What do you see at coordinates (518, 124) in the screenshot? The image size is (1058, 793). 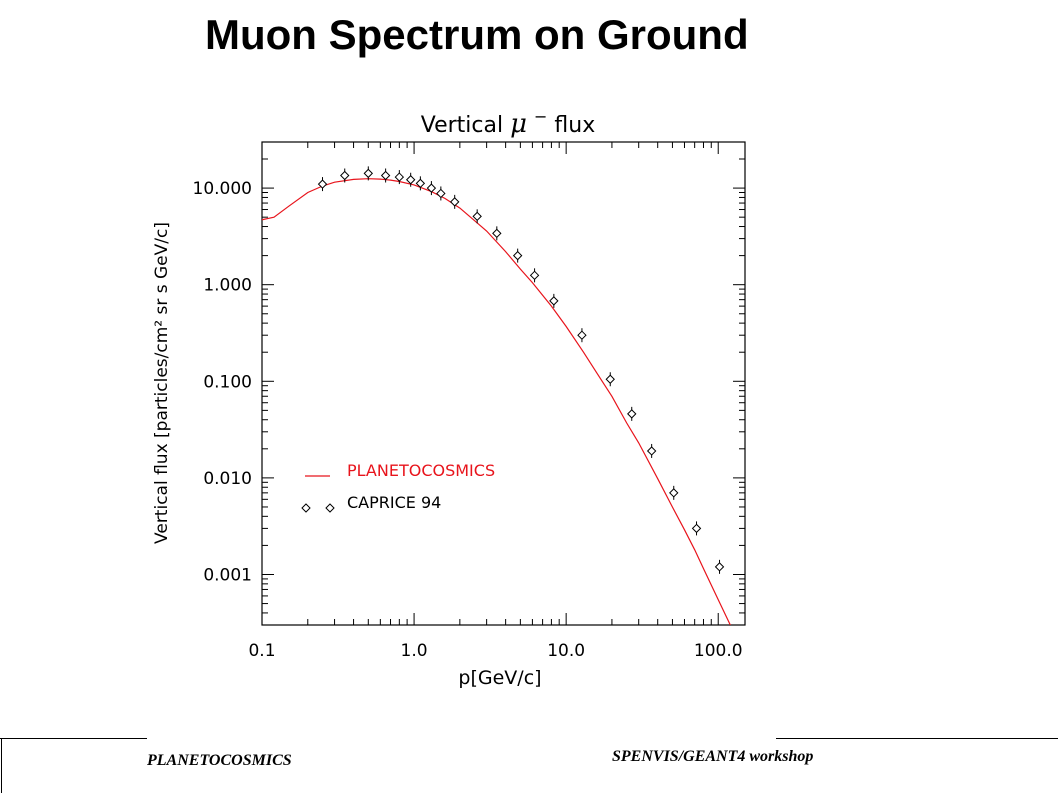 I see `chart-title-symbol: μ` at bounding box center [518, 124].